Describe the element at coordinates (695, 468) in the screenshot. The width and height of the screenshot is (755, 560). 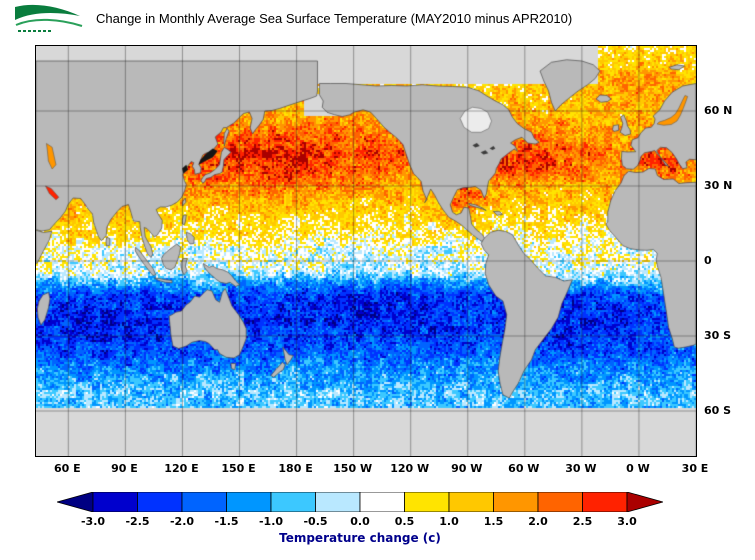
I see `lon-label: 30 E` at that location.